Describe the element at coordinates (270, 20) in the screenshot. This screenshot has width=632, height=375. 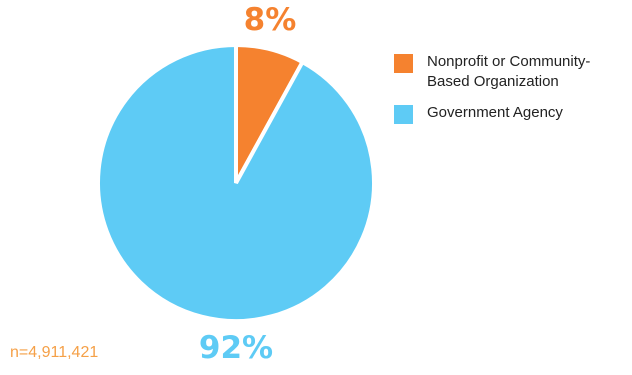
I see `slice-percent-label-0: 8%` at that location.